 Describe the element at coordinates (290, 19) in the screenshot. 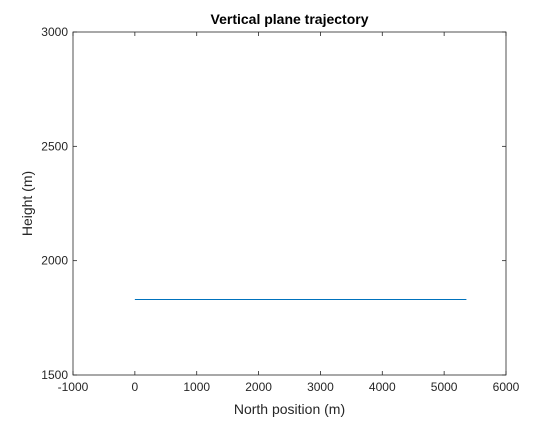

I see `chart-title: Vertical plane trajectory` at that location.